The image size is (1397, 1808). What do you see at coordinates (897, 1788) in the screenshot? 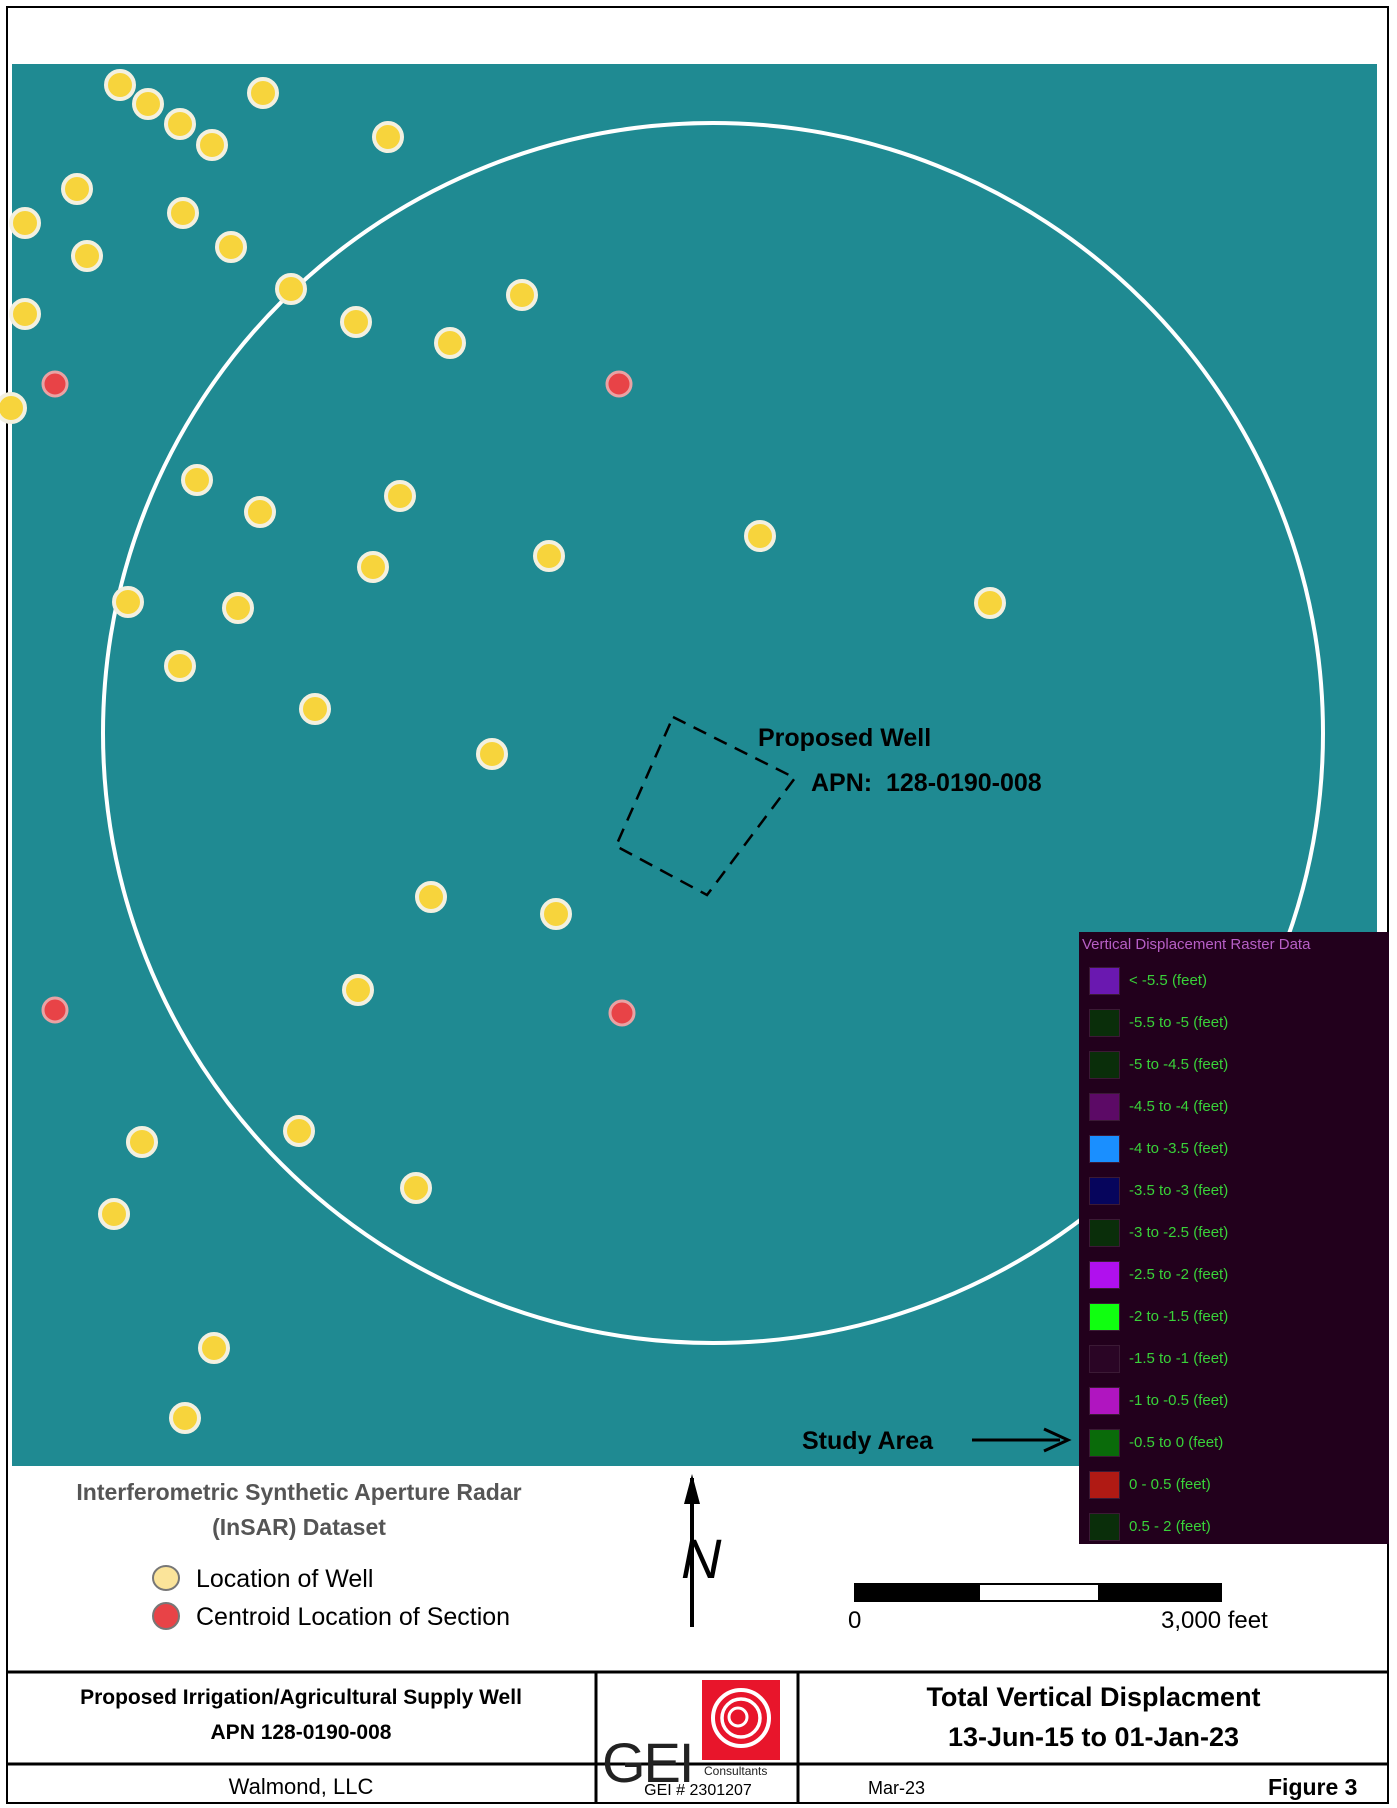
I see `figure-date: Mar-23` at bounding box center [897, 1788].